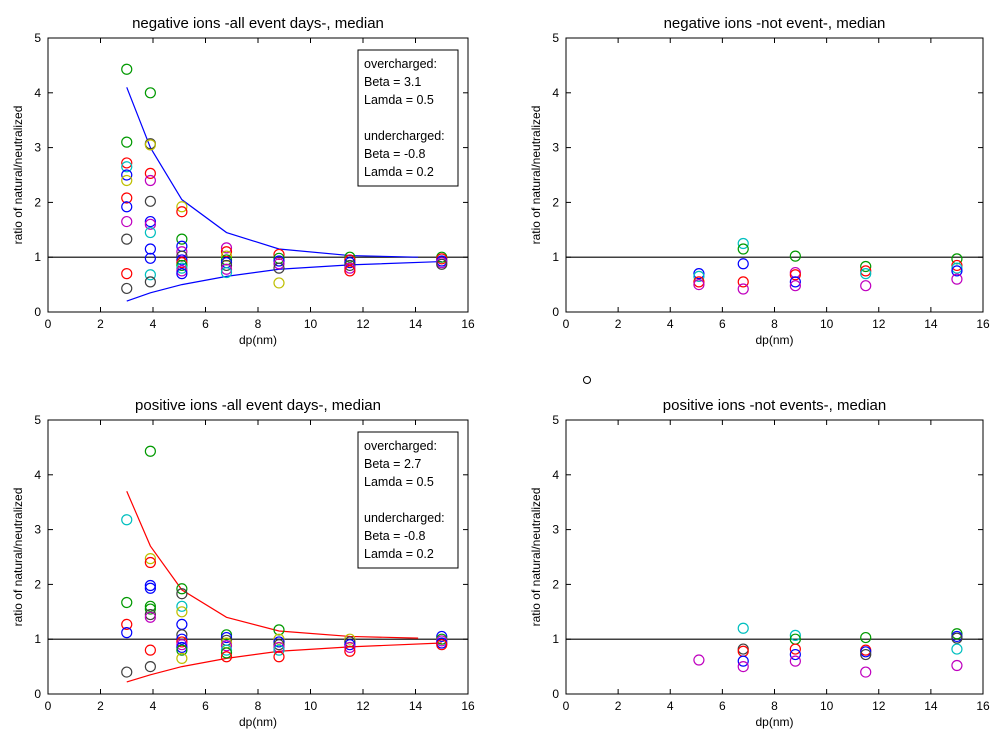 The image size is (990, 738). Describe the element at coordinates (258, 405) in the screenshot. I see `chart-title: positive ions -all event days-, median` at that location.